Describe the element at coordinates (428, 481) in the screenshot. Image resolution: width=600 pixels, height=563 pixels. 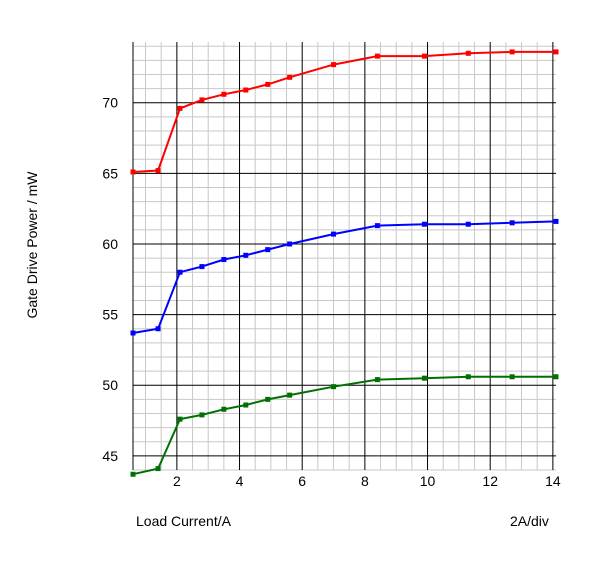
I see `x-tick-label: 10` at that location.